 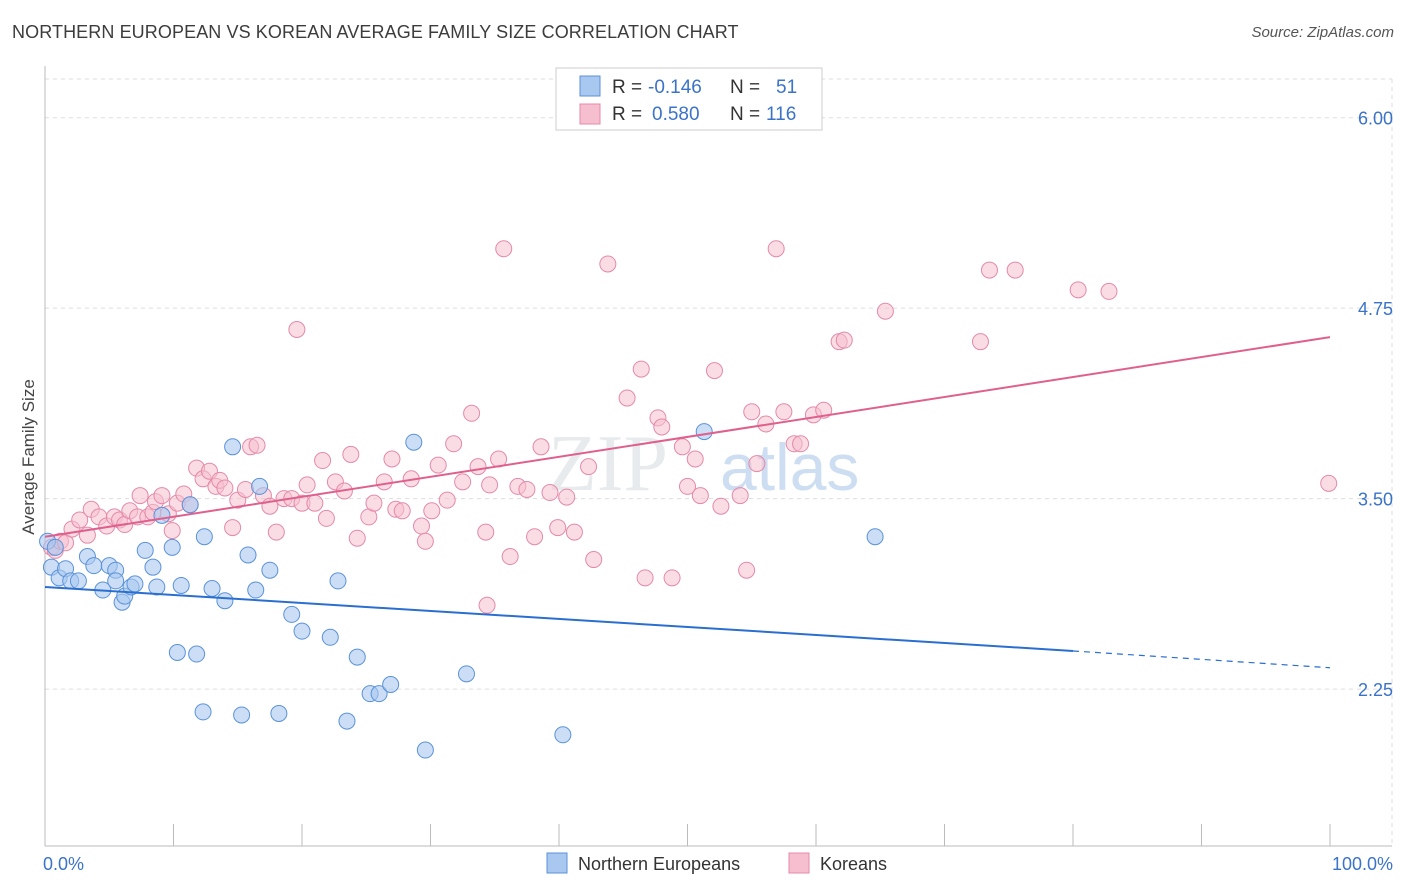 I want to click on stats-legend-r-label-pink: R =, so click(x=627, y=114).